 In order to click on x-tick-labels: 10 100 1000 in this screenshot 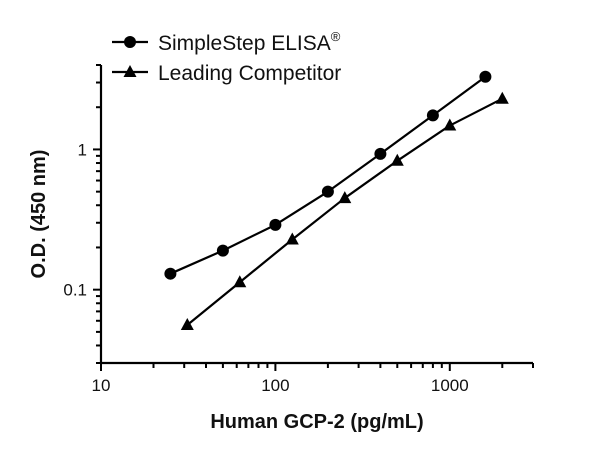, I will do `click(280, 385)`.